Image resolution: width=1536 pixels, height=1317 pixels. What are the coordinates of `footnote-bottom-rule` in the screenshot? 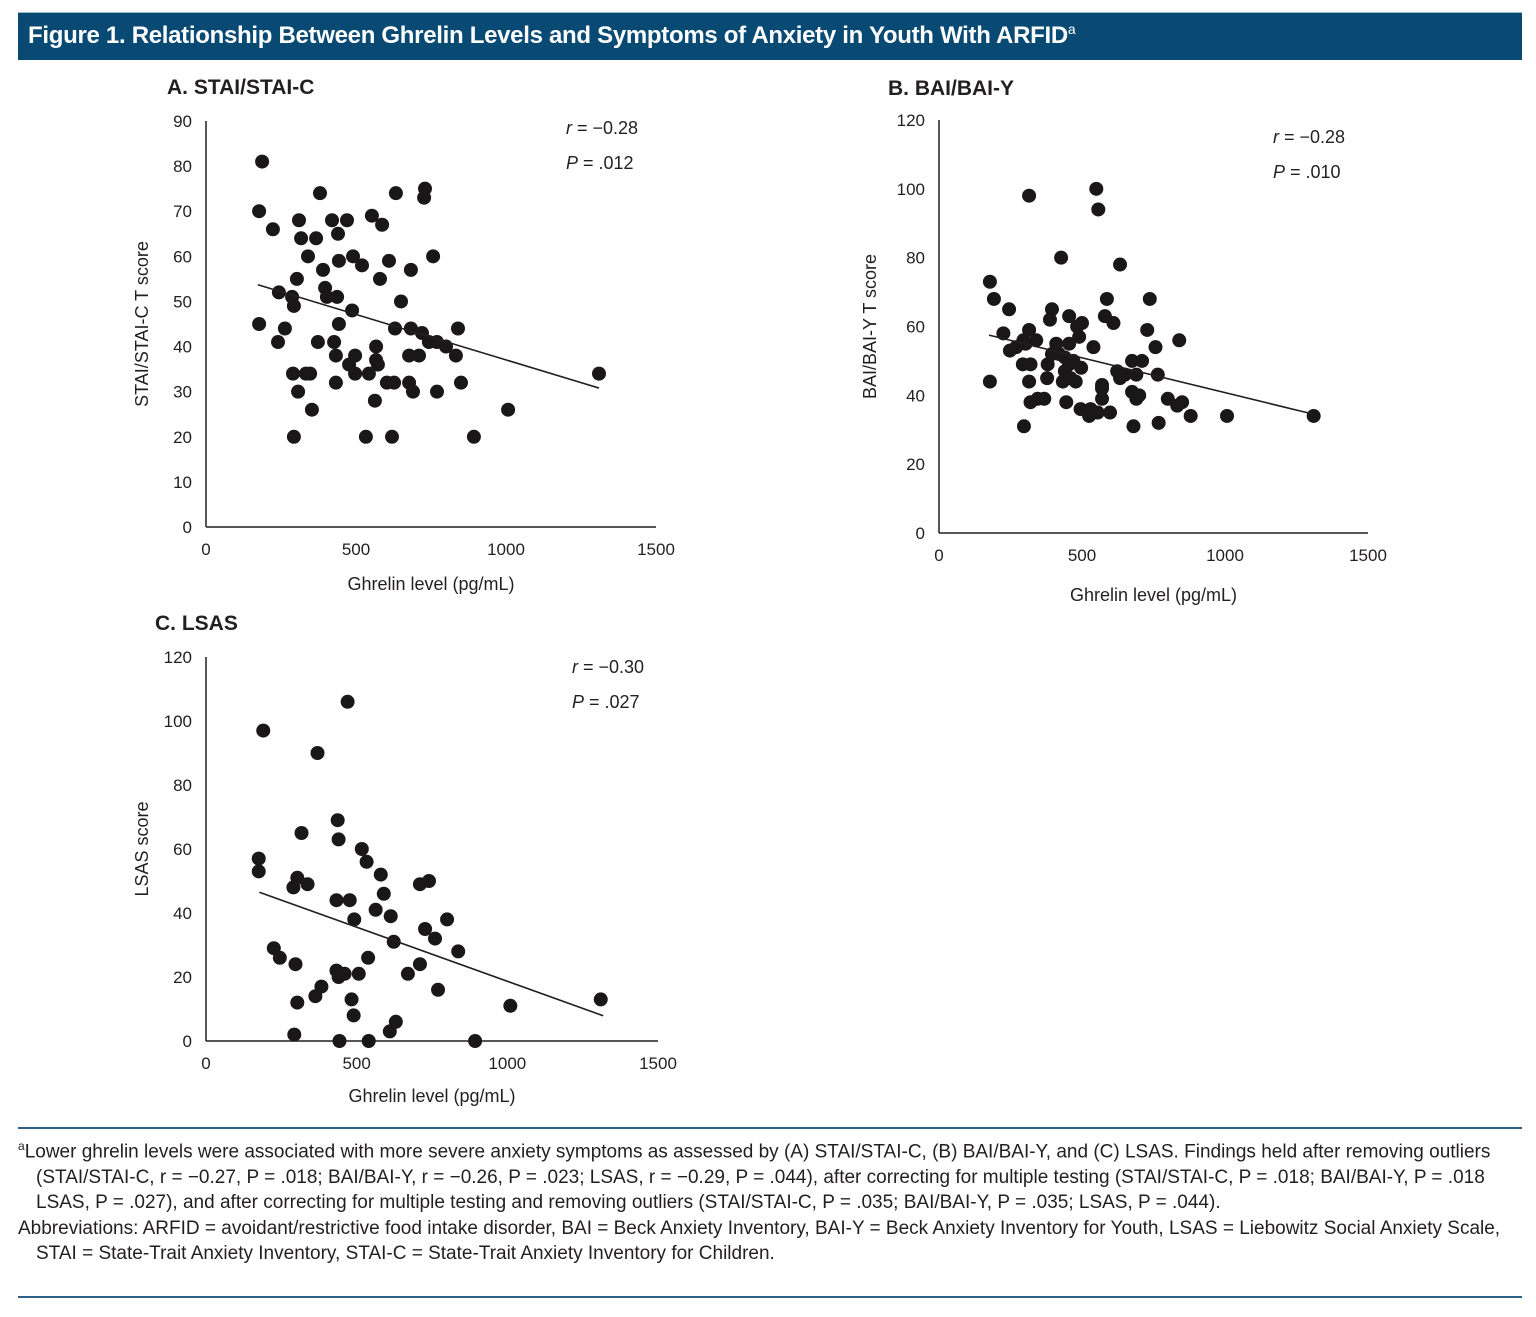 It's located at (770, 1297).